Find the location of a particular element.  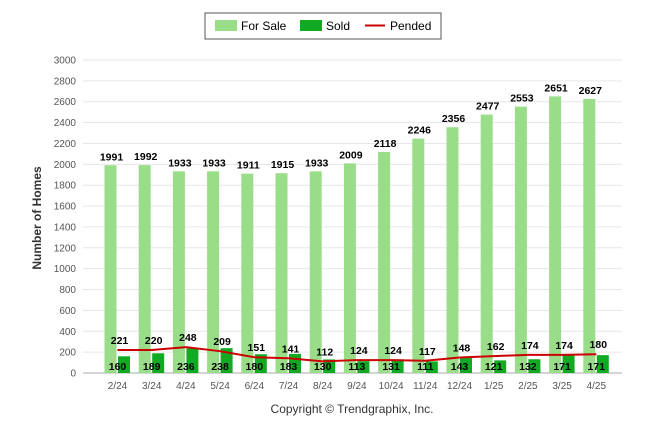

legend-label-for-sale: For Sale is located at coordinates (264, 26).